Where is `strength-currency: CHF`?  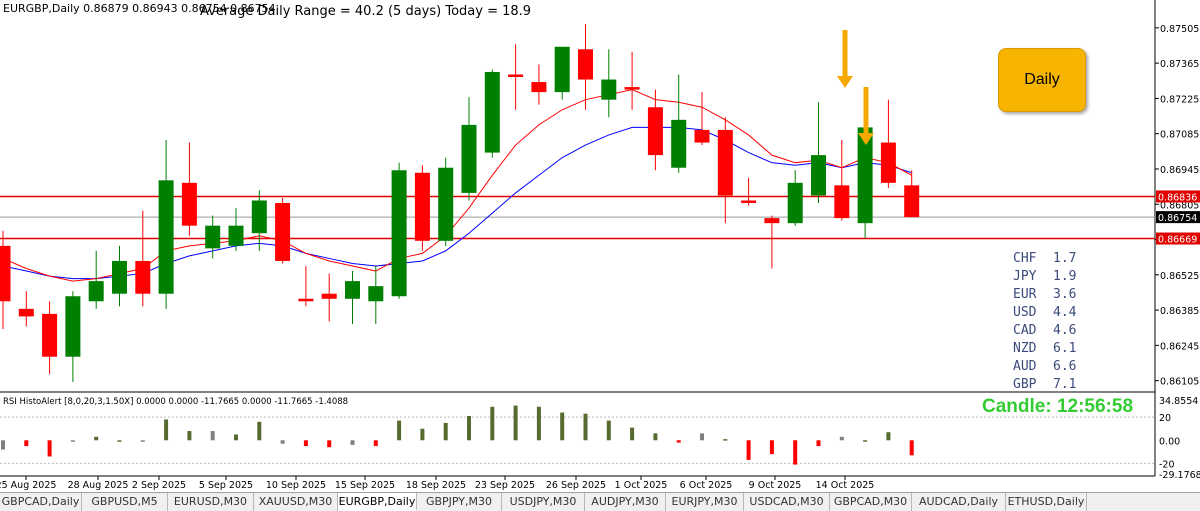 strength-currency: CHF is located at coordinates (1025, 258).